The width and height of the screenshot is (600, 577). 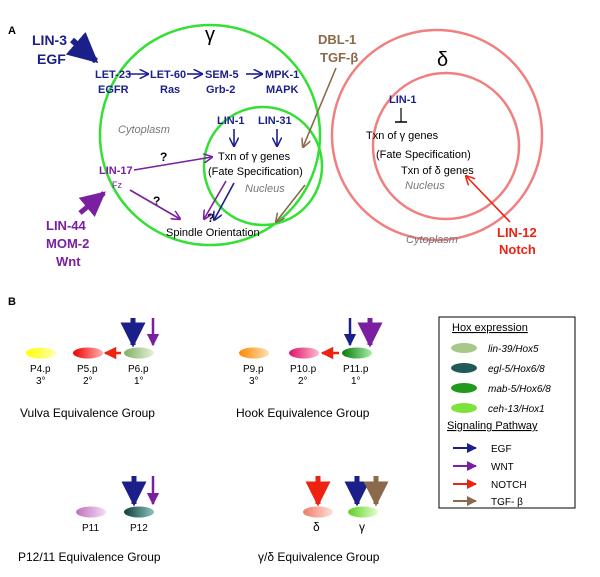 I want to click on gamma-fate-label: (Fate Specification), so click(x=255, y=172).